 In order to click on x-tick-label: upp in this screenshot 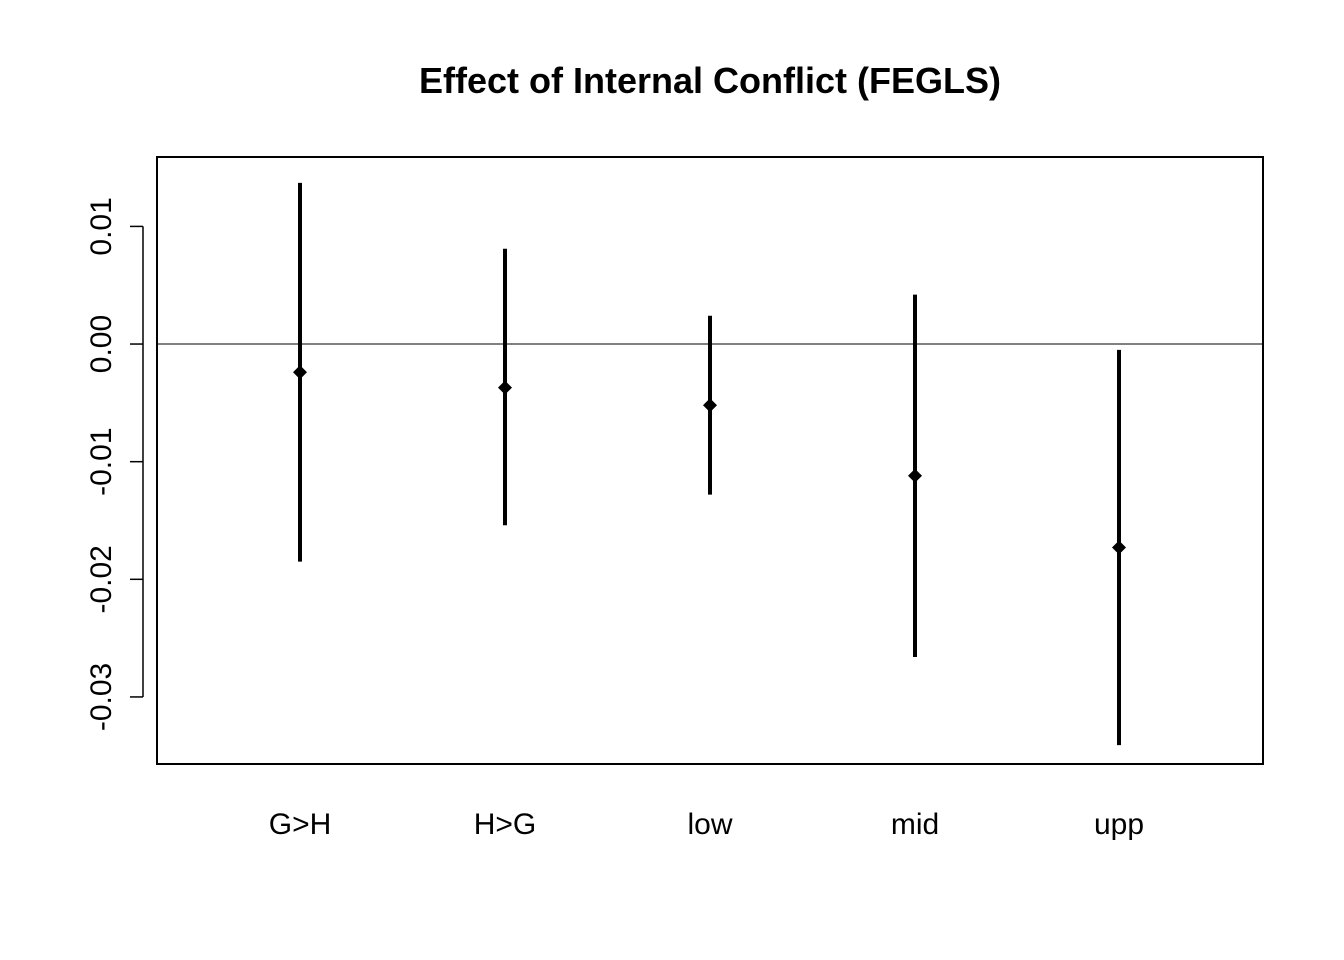, I will do `click(1119, 824)`.